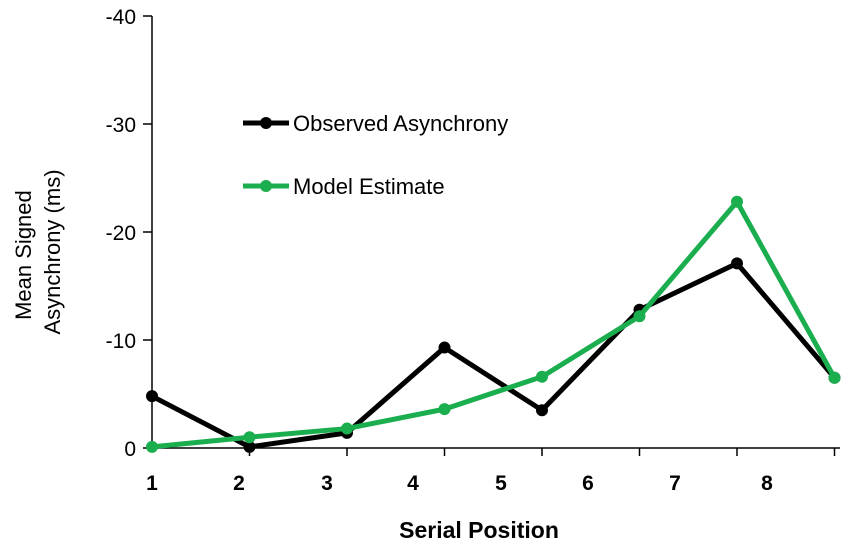  Describe the element at coordinates (121, 17) in the screenshot. I see `y-tick-label: -40` at that location.